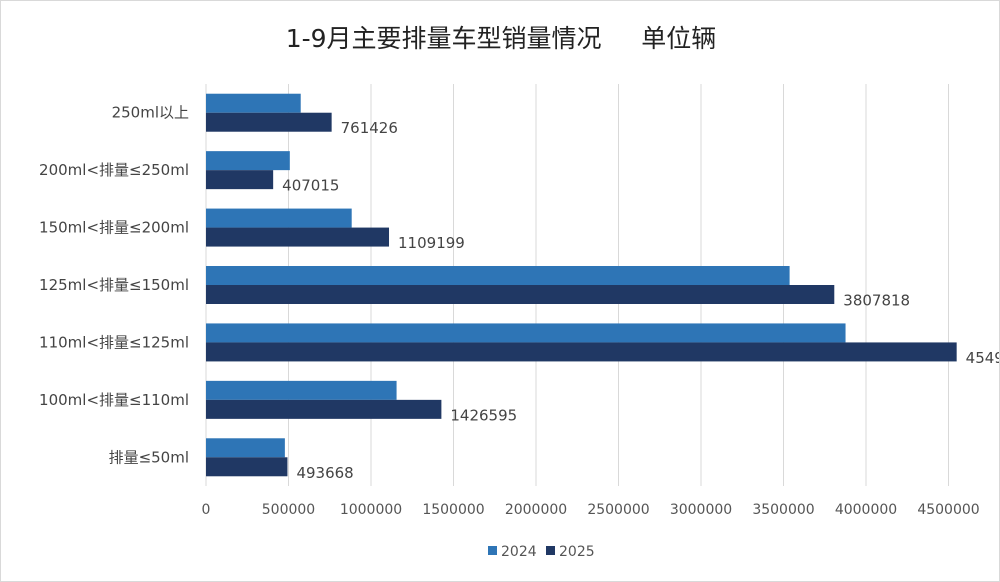 This screenshot has width=1000, height=582. What do you see at coordinates (948, 510) in the screenshot?
I see `x-tick-label: 4500000` at bounding box center [948, 510].